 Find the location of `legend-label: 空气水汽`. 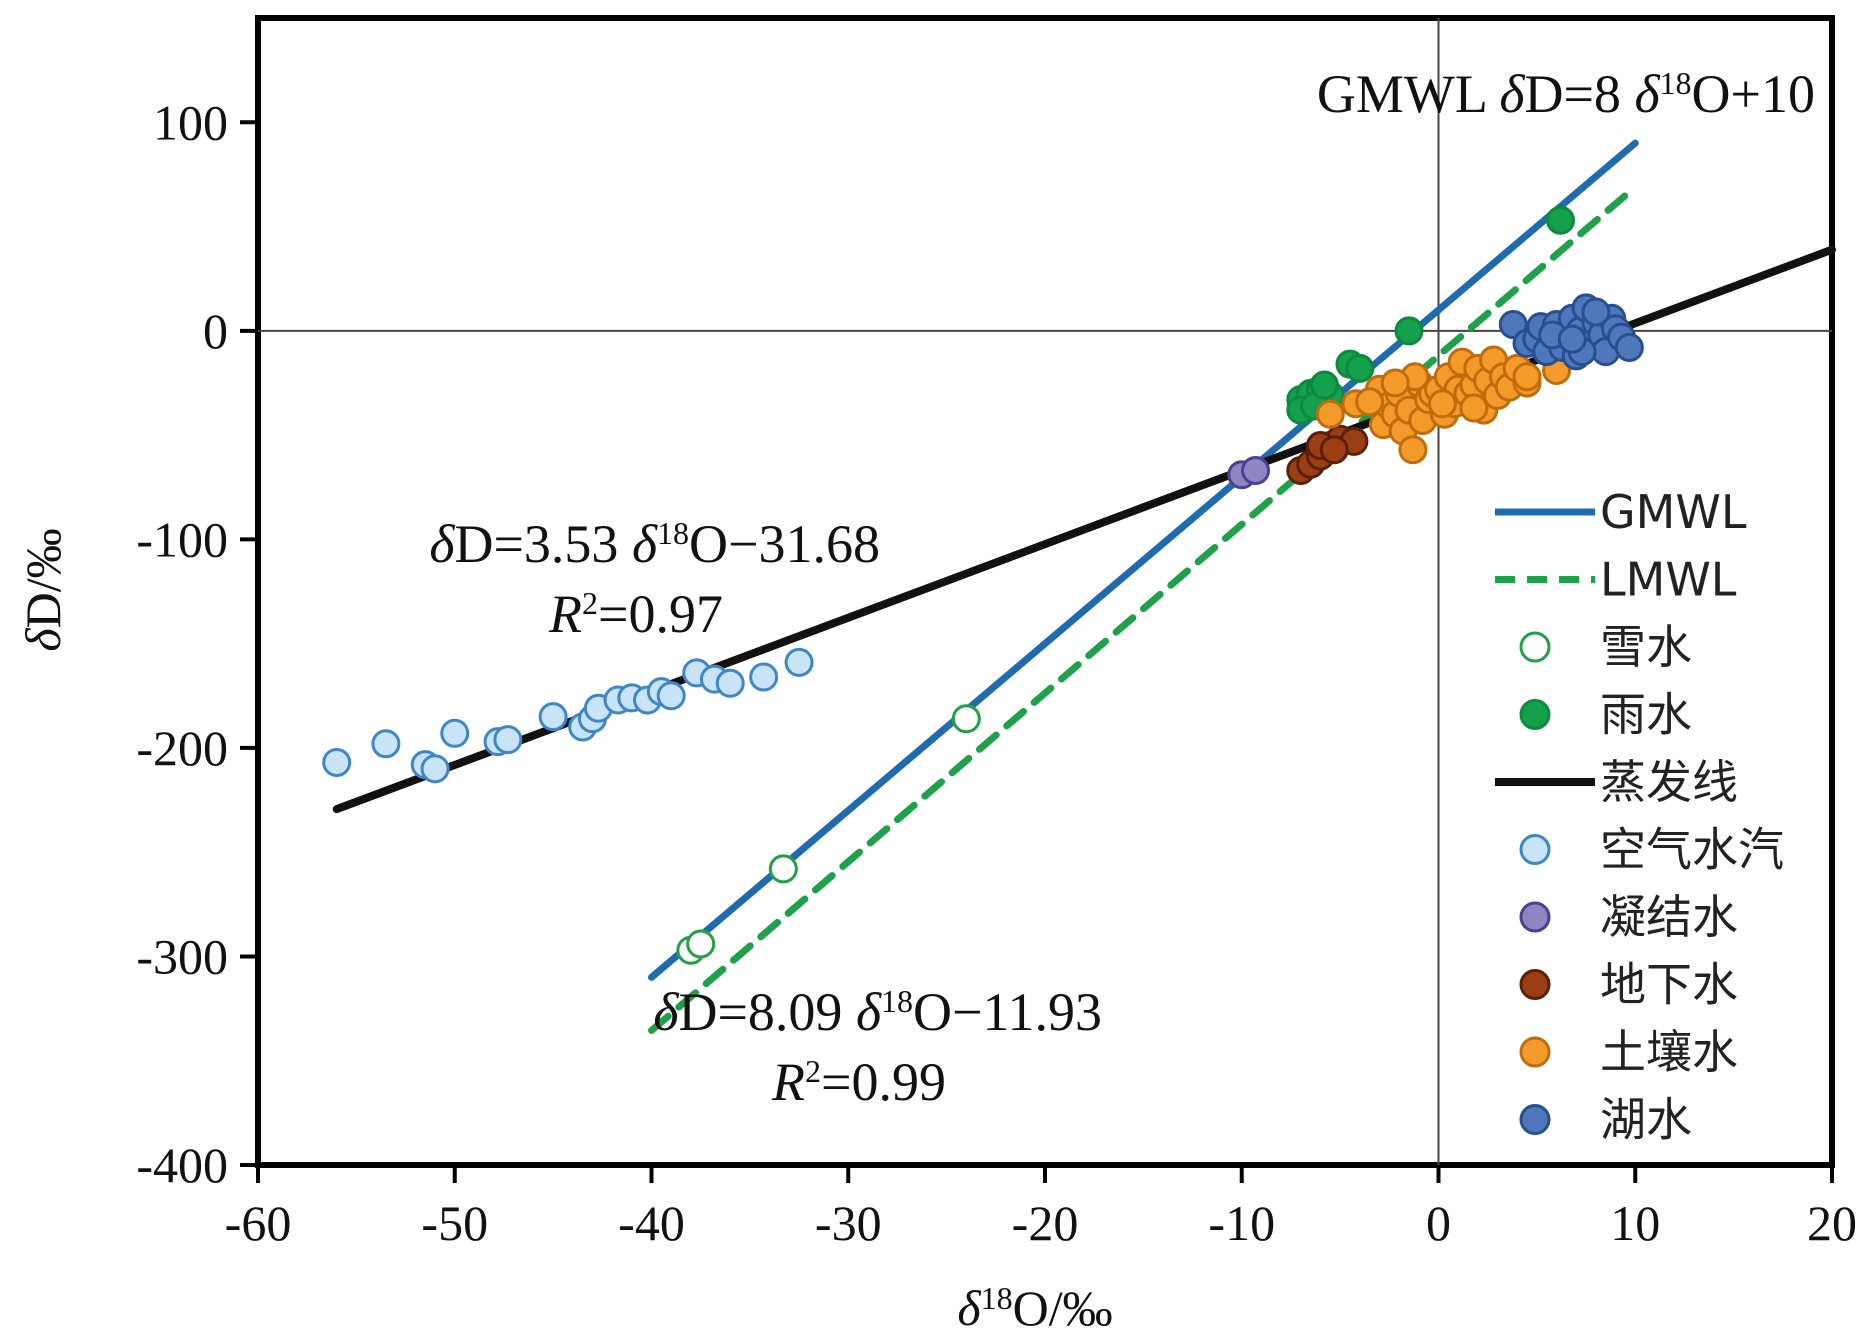

legend-label: 空气水汽 is located at coordinates (1692, 850).